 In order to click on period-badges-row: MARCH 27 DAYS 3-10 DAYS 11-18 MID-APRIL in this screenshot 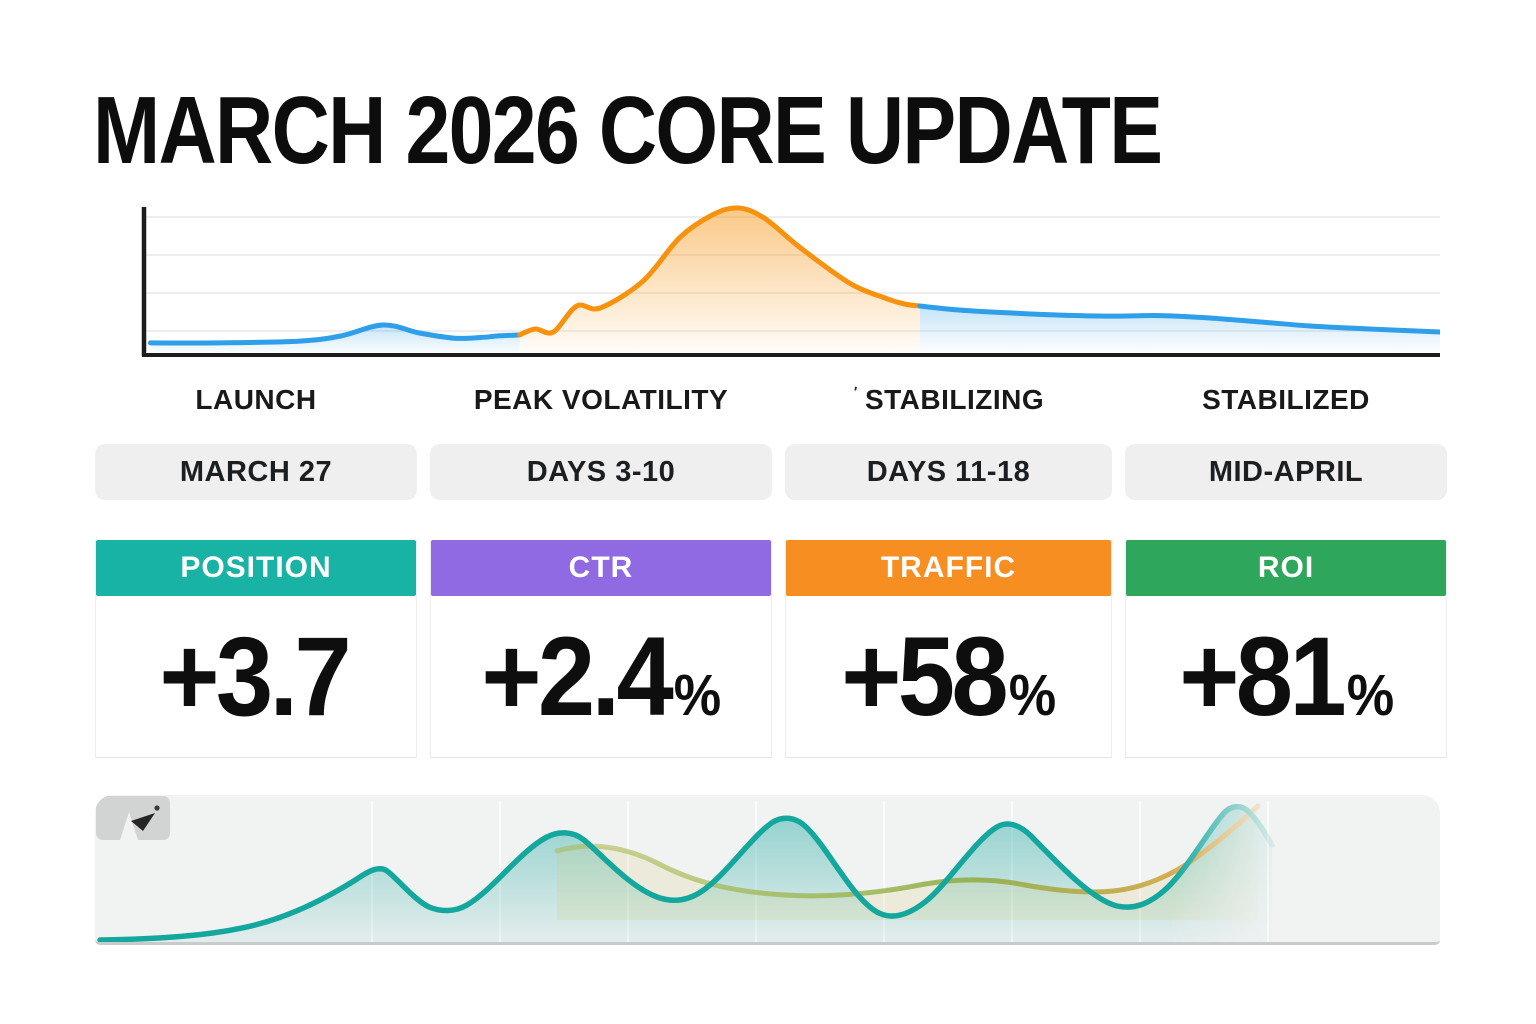, I will do `click(771, 472)`.